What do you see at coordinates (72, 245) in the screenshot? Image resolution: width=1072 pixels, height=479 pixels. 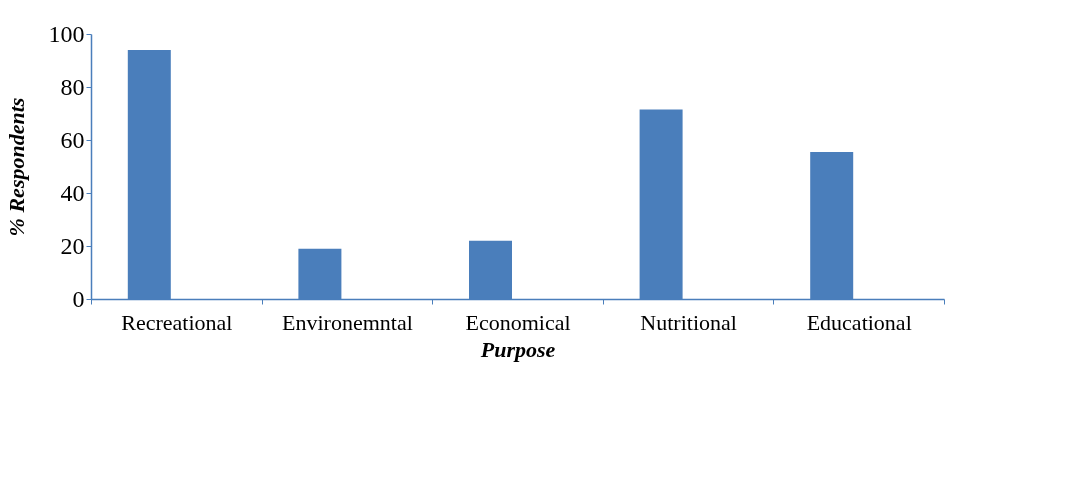 I see `y-tick-label: 20` at bounding box center [72, 245].